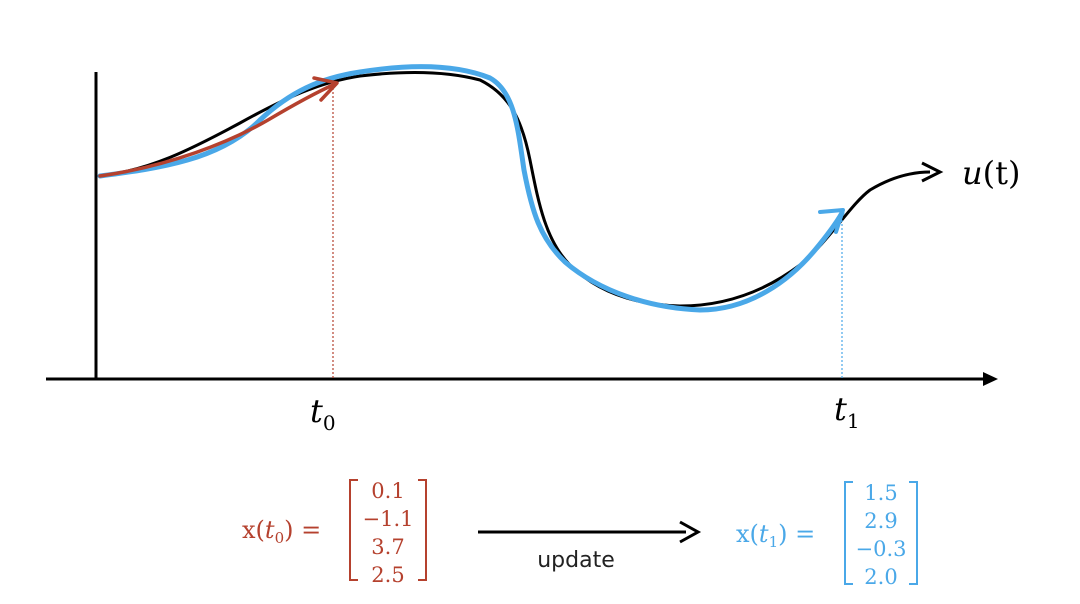 The image size is (1080, 604). I want to click on state-t0-value: 0.1, so click(387, 491).